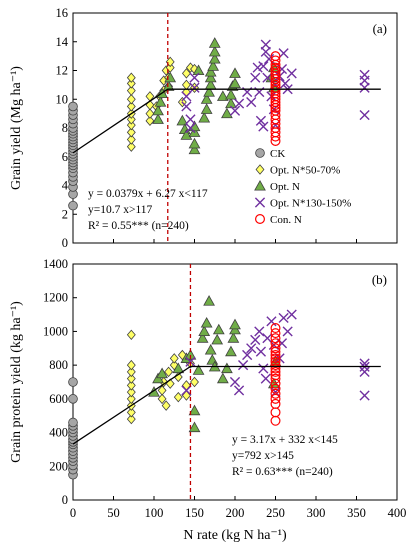 Image resolution: width=414 pixels, height=550 pixels. Describe the element at coordinates (154, 513) in the screenshot. I see `b-x-tick-label: 100` at that location.